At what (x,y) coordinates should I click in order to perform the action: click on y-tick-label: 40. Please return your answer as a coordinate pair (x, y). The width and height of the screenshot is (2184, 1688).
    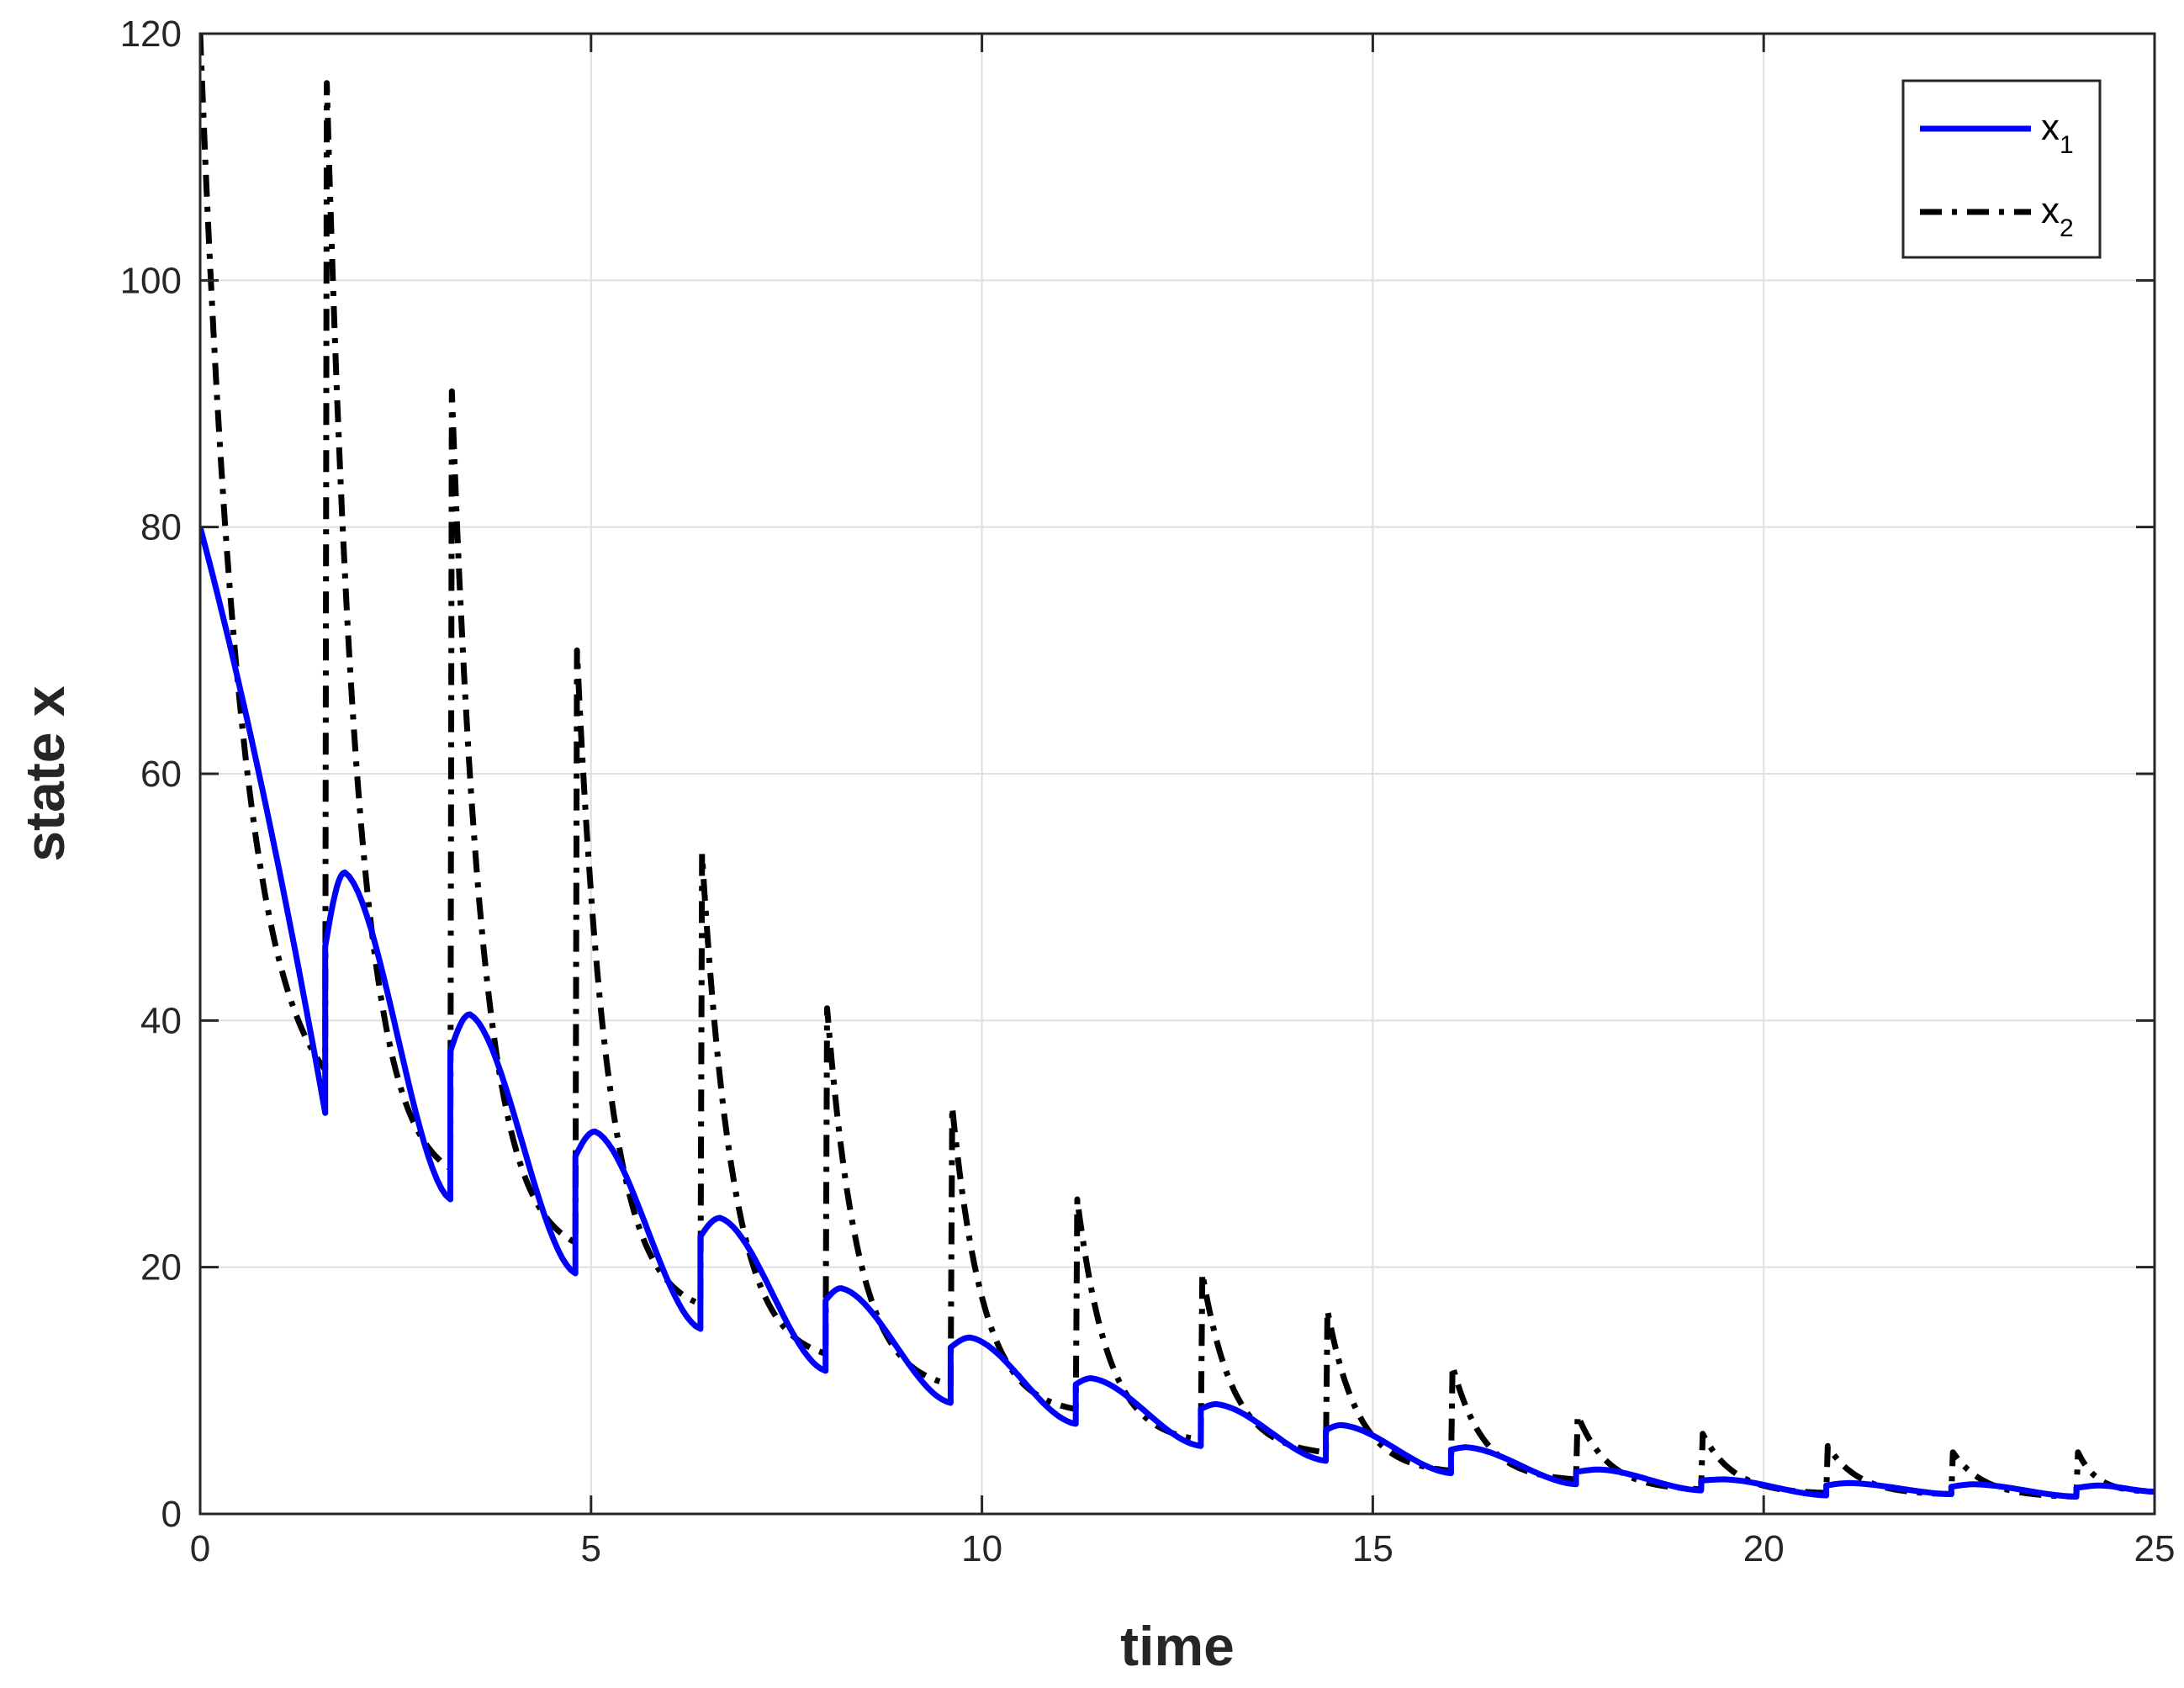
    Looking at the image, I should click on (161, 1020).